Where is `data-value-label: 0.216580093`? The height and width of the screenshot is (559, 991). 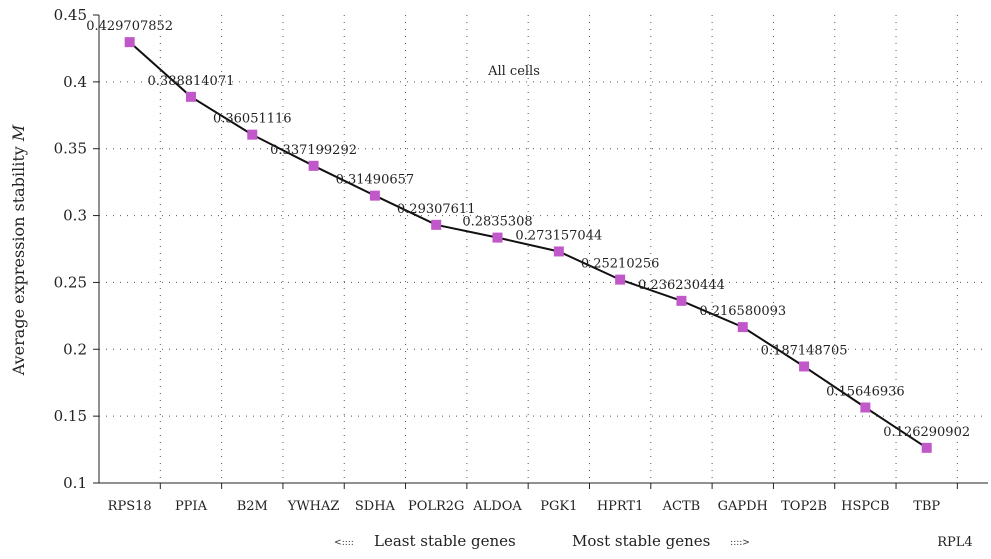 data-value-label: 0.216580093 is located at coordinates (742, 311).